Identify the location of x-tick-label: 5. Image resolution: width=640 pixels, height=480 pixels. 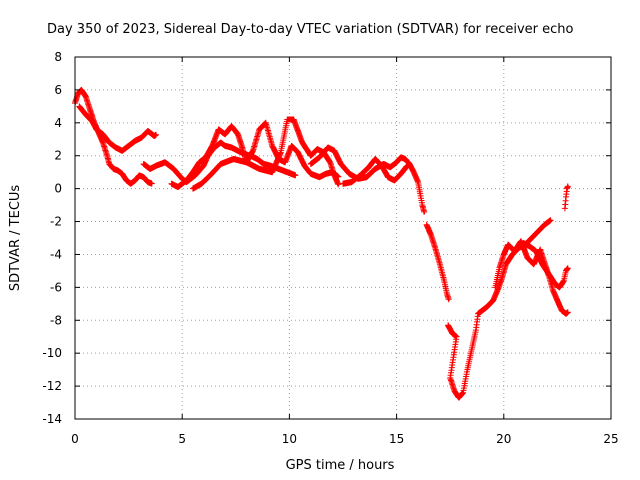
(182, 439).